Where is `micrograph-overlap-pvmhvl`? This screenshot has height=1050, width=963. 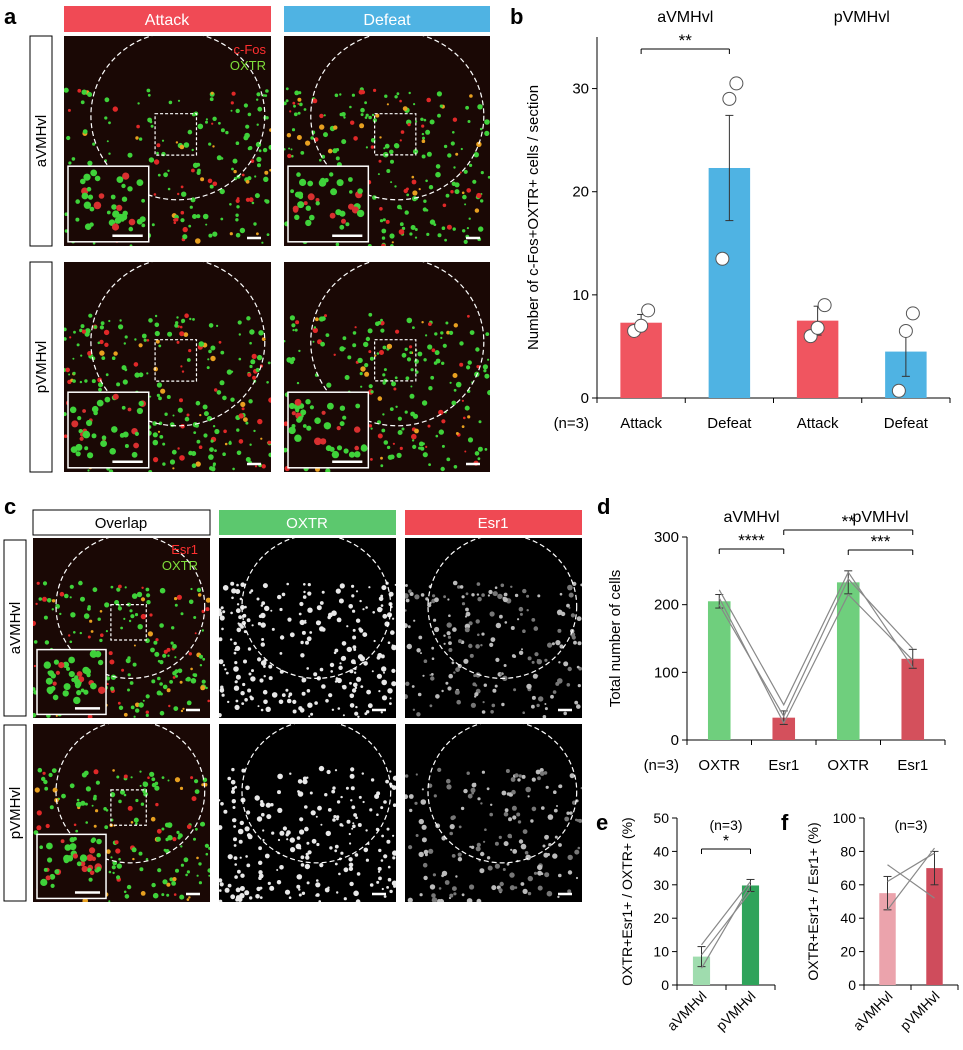 micrograph-overlap-pvmhvl is located at coordinates (121, 813).